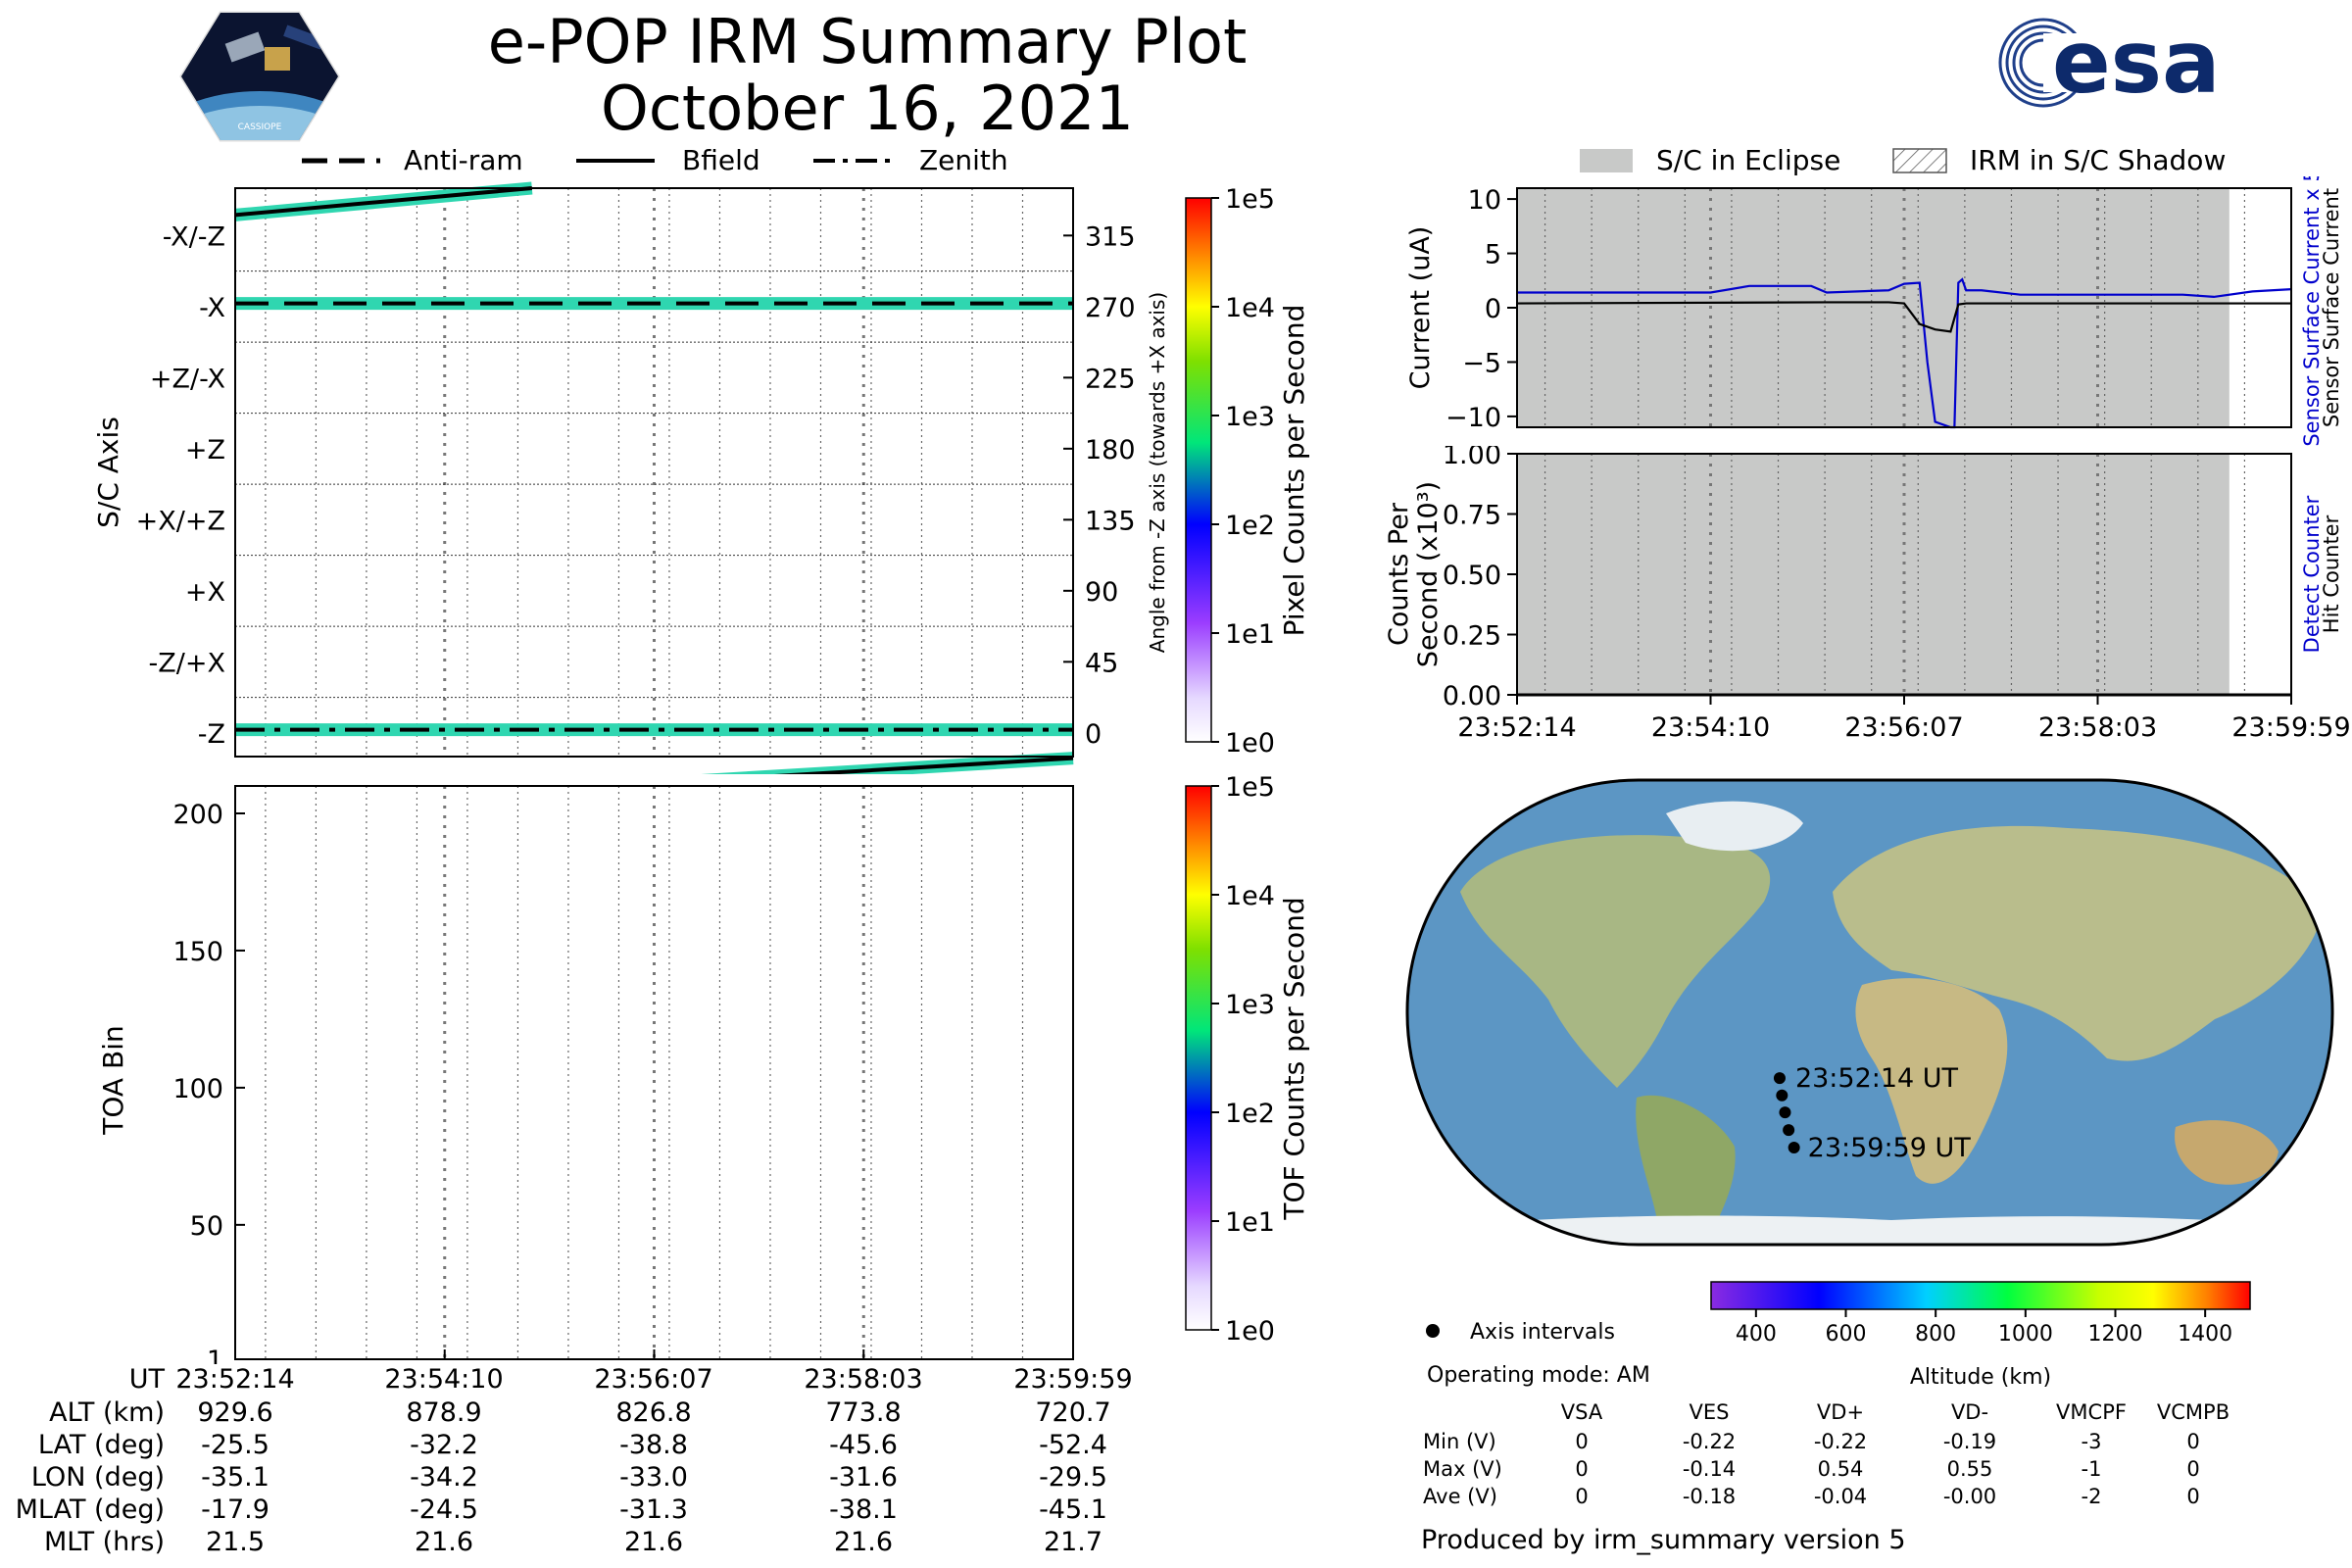 Image resolution: width=2352 pixels, height=1568 pixels. What do you see at coordinates (1542, 1332) in the screenshot?
I see `legend-axis-intervals: Axis intervals` at bounding box center [1542, 1332].